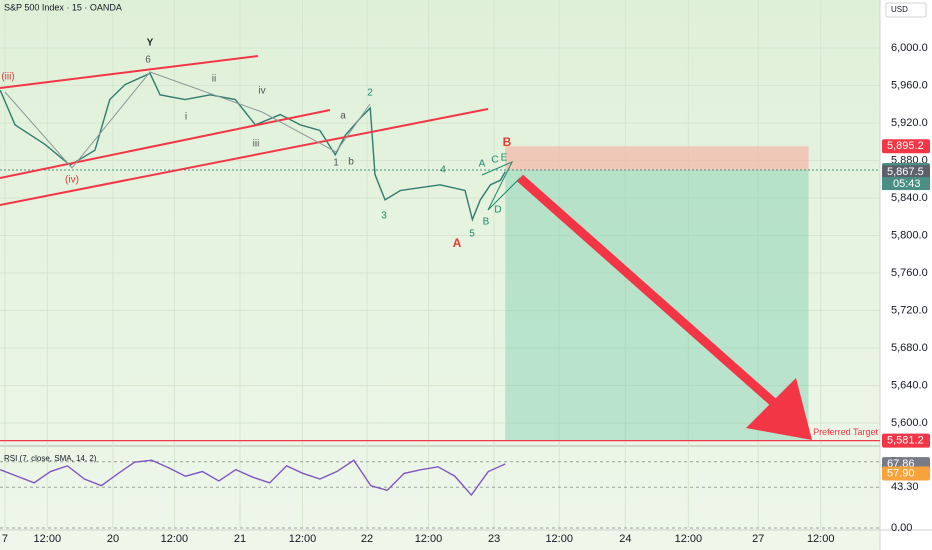 The image size is (932, 550). What do you see at coordinates (909, 198) in the screenshot?
I see `y-tick-label: 5,840.0` at bounding box center [909, 198].